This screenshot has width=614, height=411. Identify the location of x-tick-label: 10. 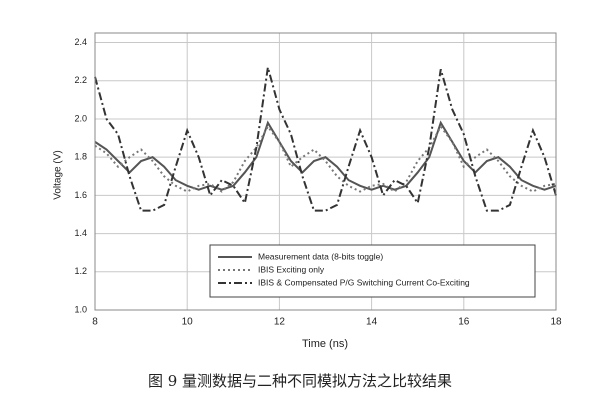
(188, 322).